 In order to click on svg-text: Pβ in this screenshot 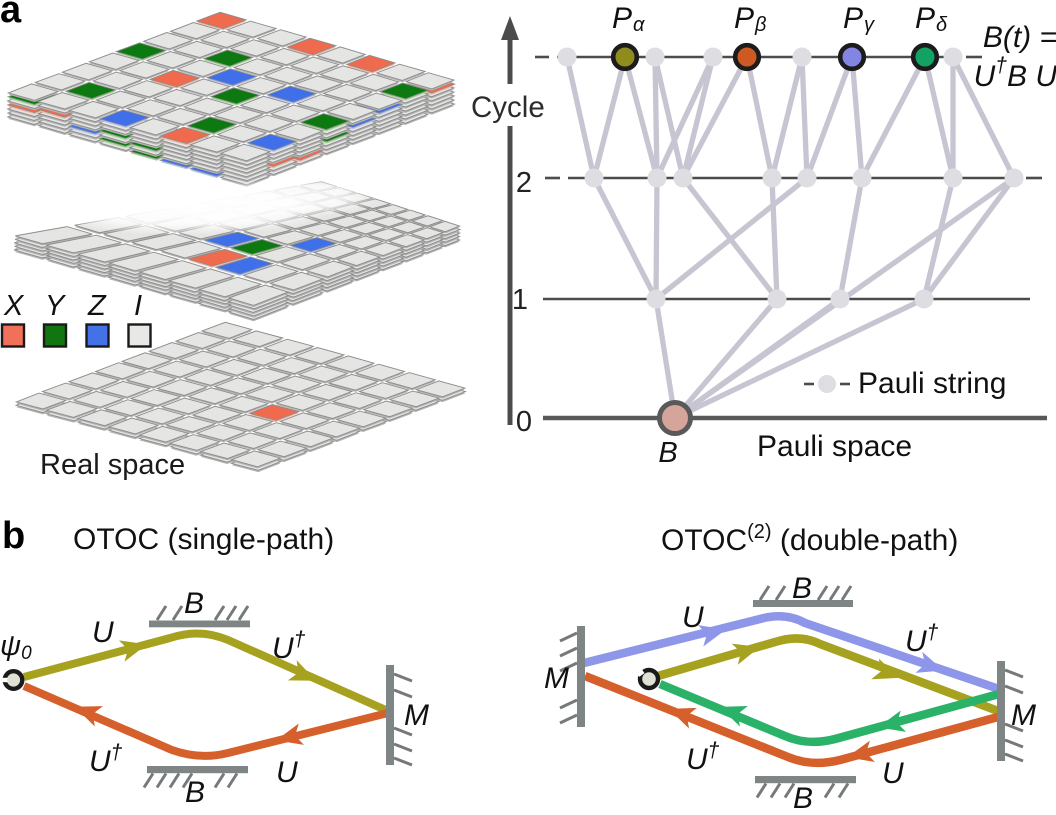, I will do `click(750, 19)`.